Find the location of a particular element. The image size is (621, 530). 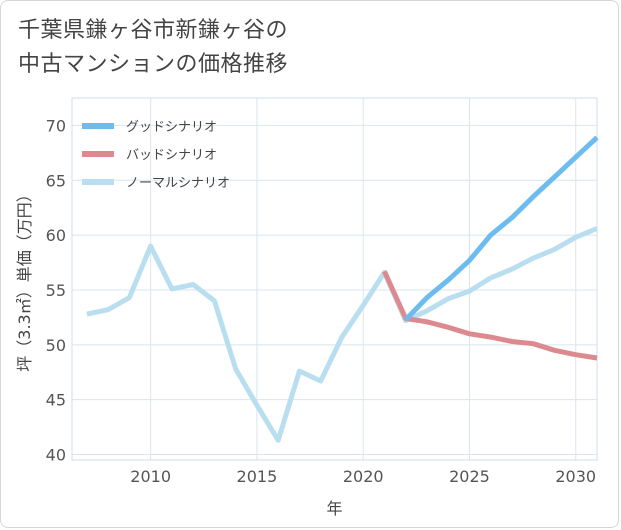

x-tick-label: 2020 is located at coordinates (363, 476).